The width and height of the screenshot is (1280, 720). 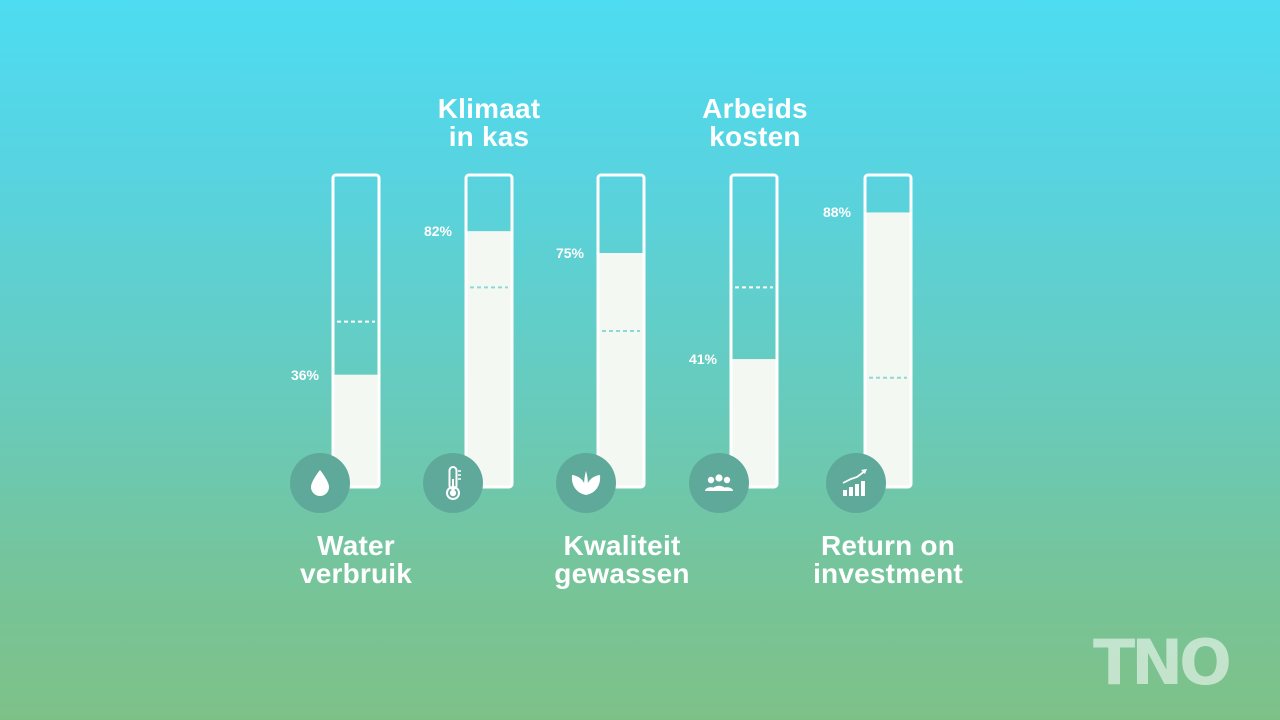 I want to click on caption-water-verbruik: Water verbruik, so click(x=356, y=559).